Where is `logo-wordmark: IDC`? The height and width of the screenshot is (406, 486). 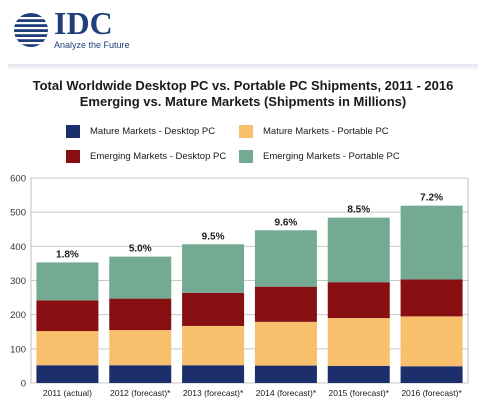 logo-wordmark: IDC is located at coordinates (83, 23).